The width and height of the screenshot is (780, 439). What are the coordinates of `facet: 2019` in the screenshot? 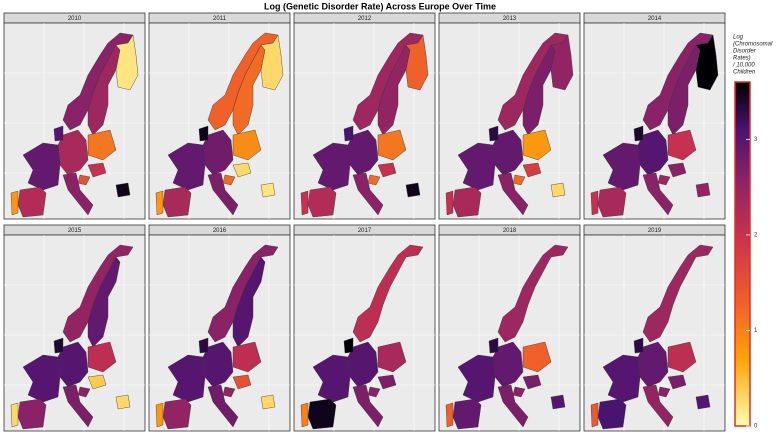 It's located at (654, 328).